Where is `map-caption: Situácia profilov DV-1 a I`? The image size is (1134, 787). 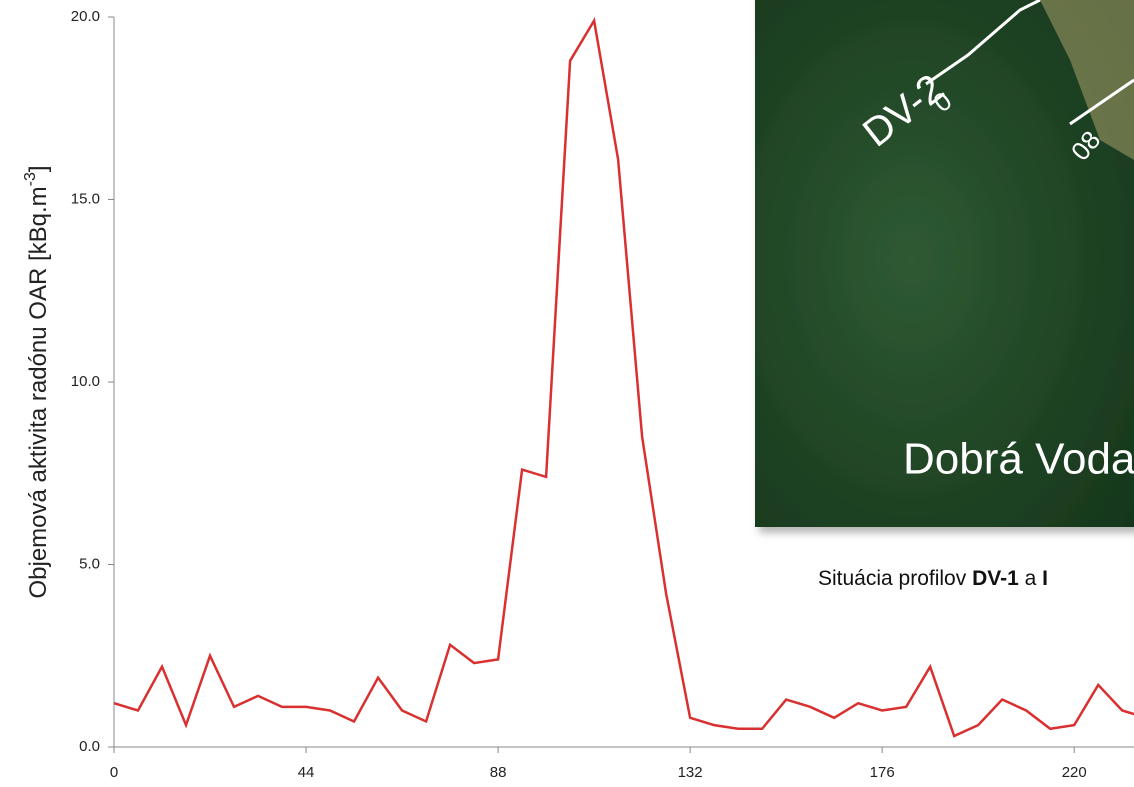 map-caption: Situácia profilov DV-1 a I is located at coordinates (933, 578).